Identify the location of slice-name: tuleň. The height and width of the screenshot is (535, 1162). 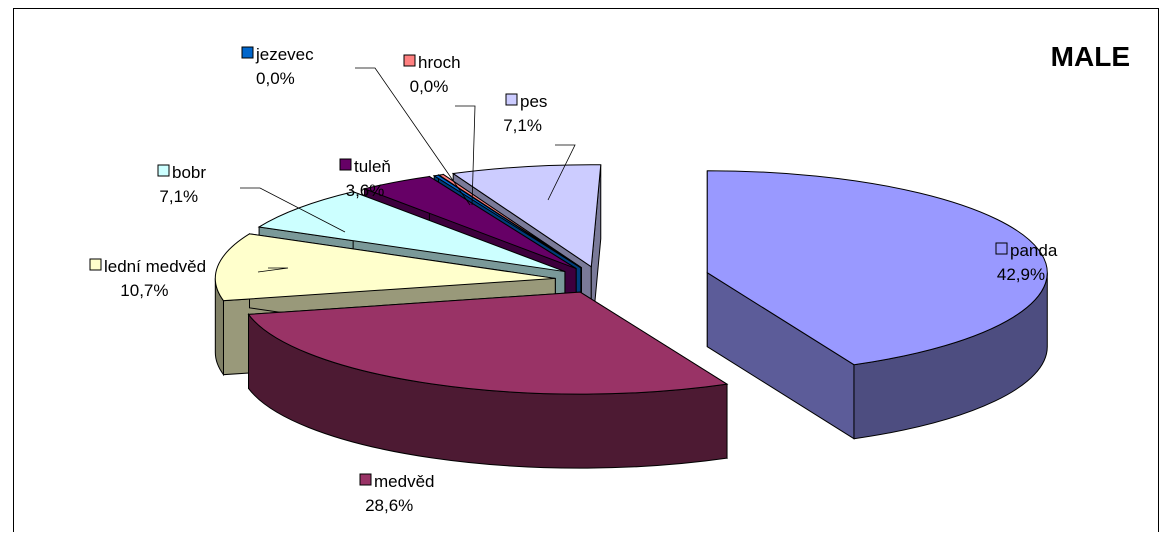
(372, 166).